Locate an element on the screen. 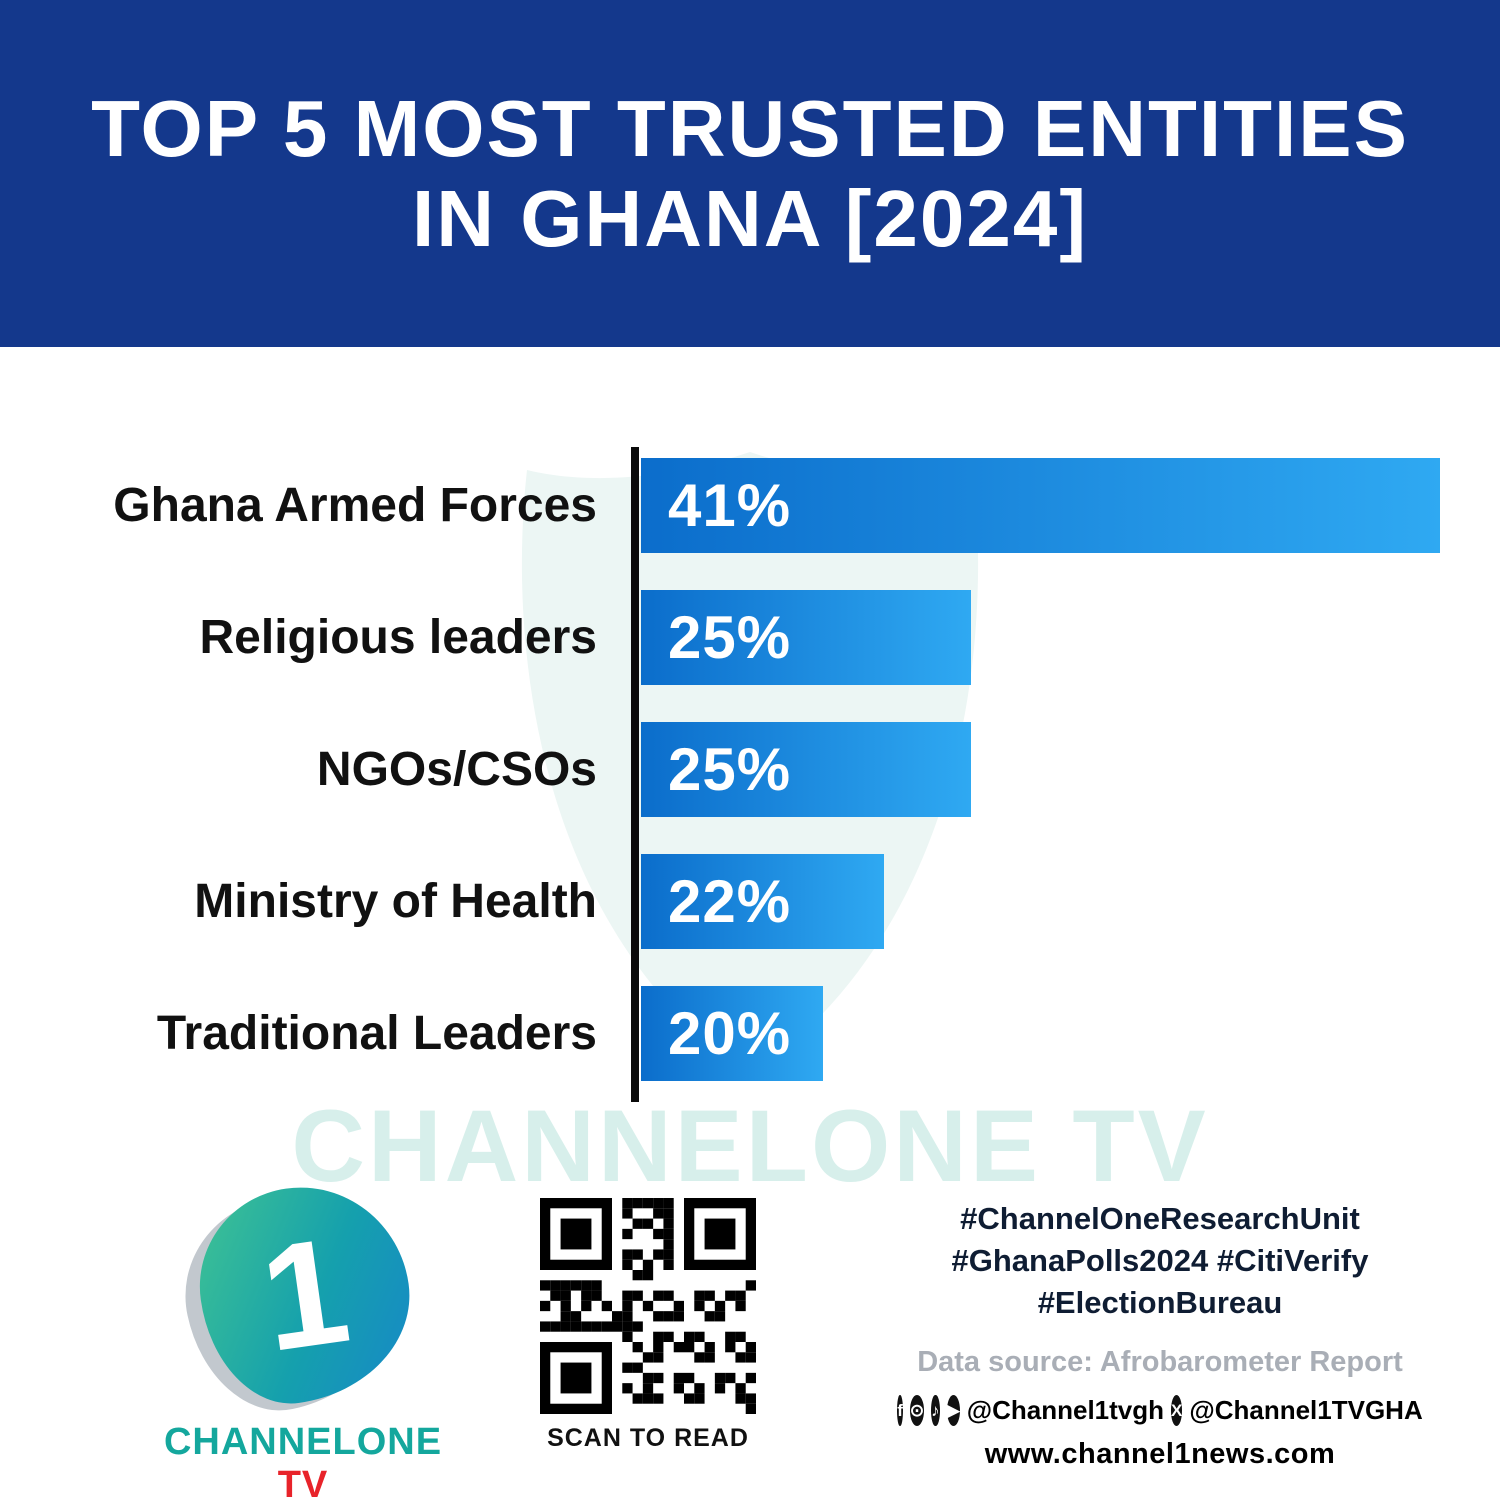  instagram-icon: ⊙ is located at coordinates (917, 1410).